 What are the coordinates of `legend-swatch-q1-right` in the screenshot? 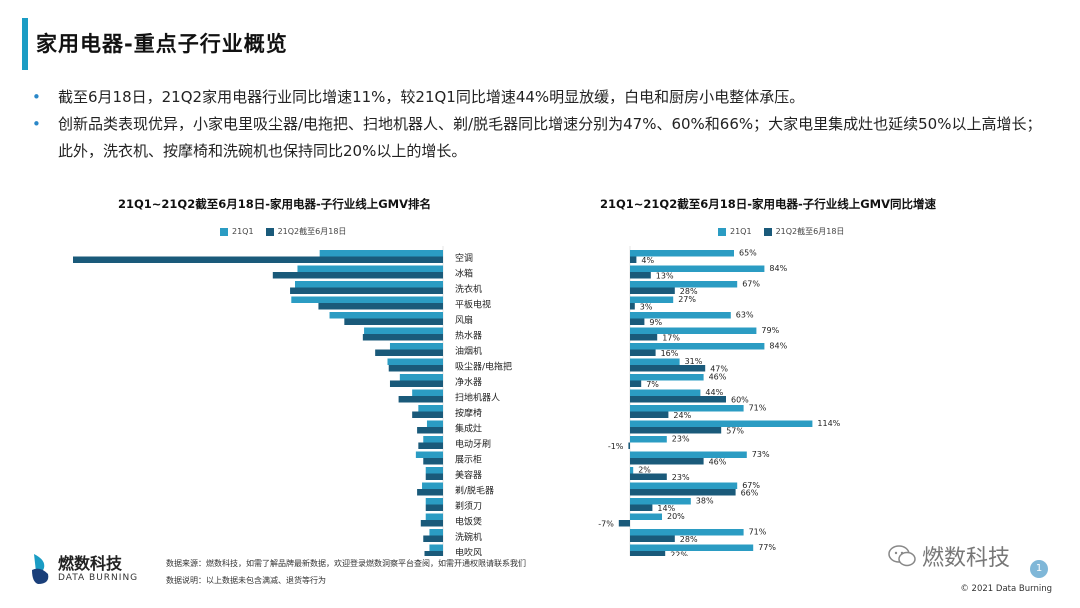 It's located at (722, 231).